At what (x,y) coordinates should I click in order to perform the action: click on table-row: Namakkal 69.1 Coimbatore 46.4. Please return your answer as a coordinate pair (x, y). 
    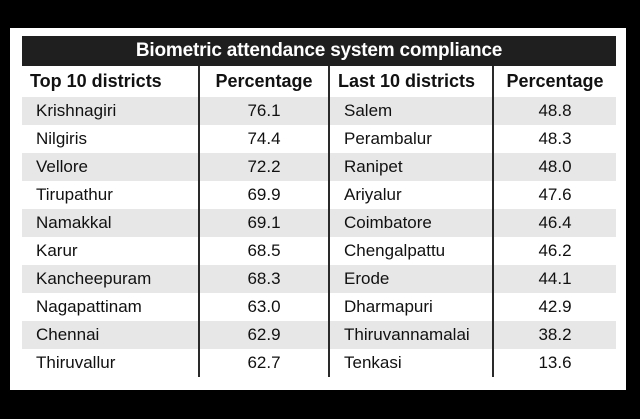
    Looking at the image, I should click on (319, 223).